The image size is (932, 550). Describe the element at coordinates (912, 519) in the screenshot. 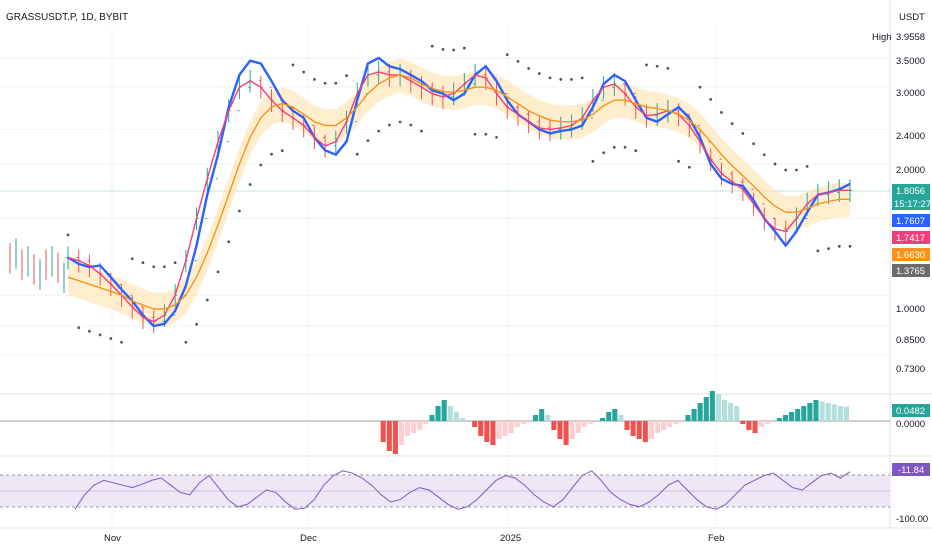

I see `osc2-low: -100.00` at that location.